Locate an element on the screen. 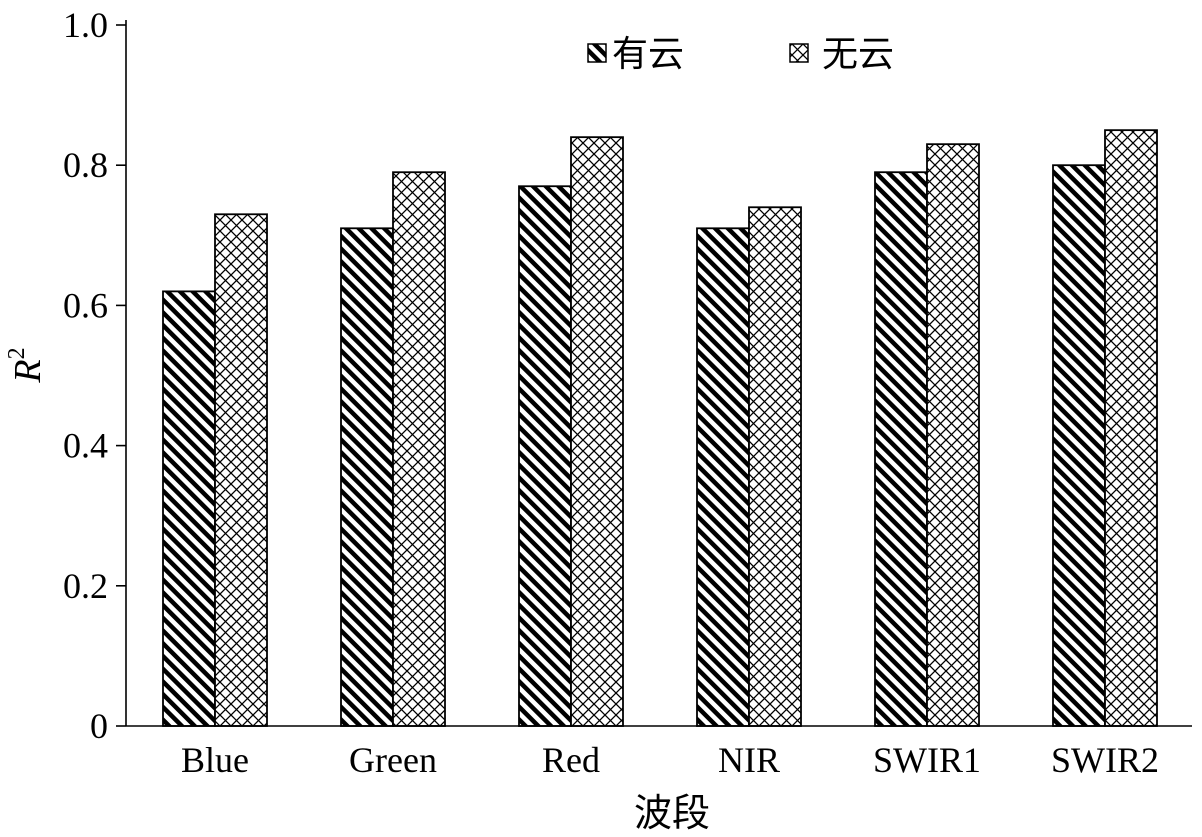 This screenshot has width=1202, height=837. legend-label-series-1: 有云 is located at coordinates (648, 54).